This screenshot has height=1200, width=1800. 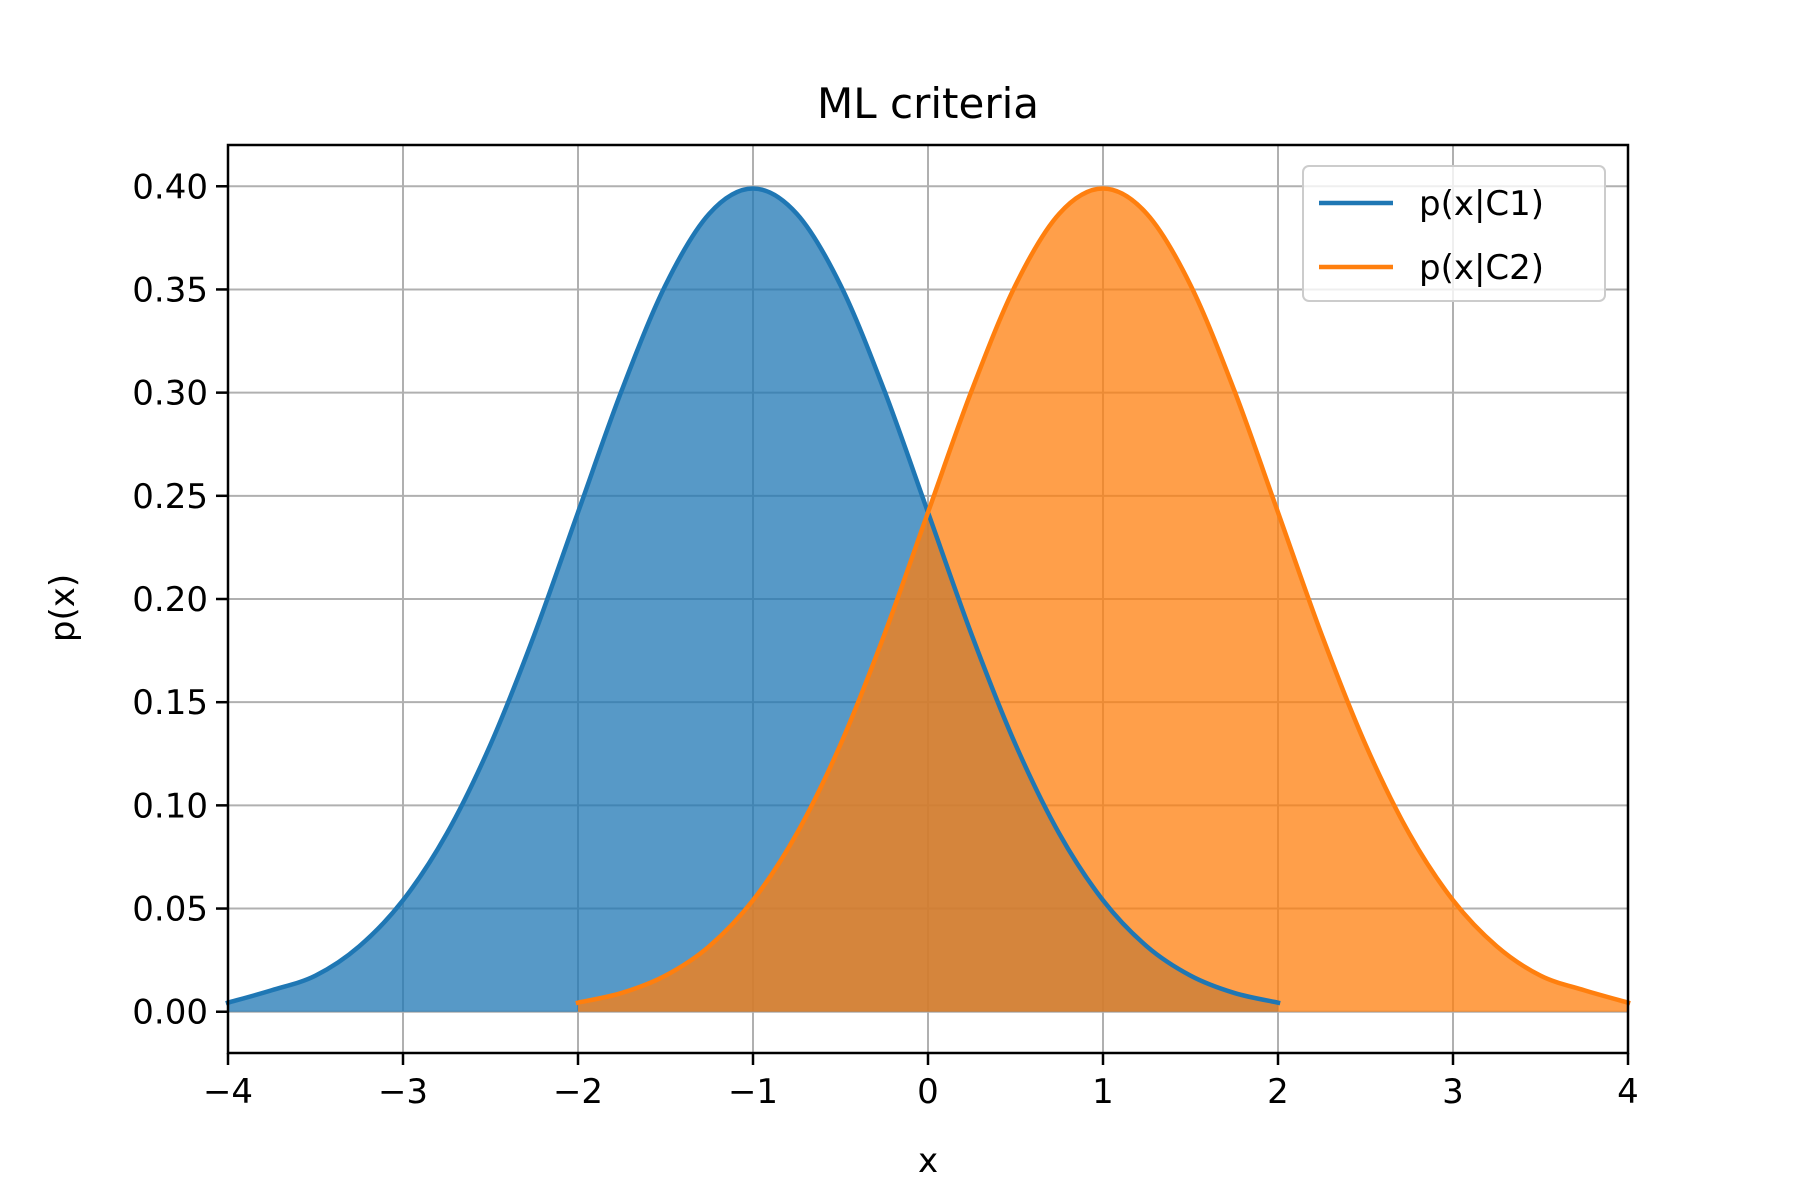 What do you see at coordinates (1103, 1092) in the screenshot?
I see `x-tick-label: 1` at bounding box center [1103, 1092].